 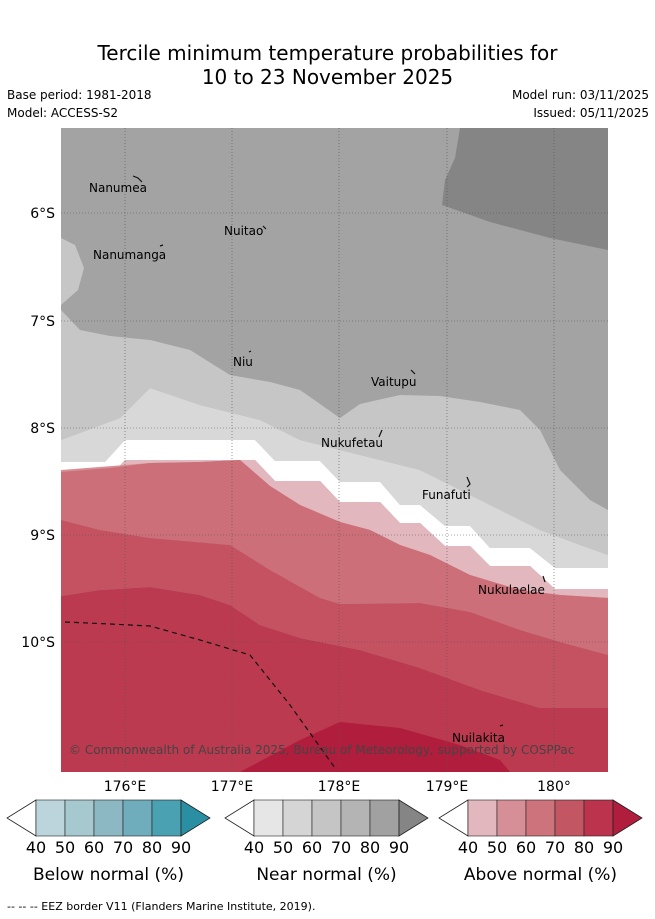 What do you see at coordinates (232, 787) in the screenshot?
I see `lon-label: 177°E` at bounding box center [232, 787].